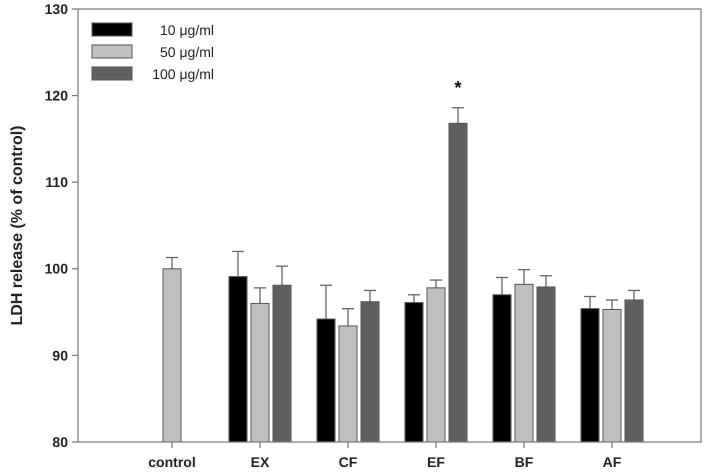 The height and width of the screenshot is (474, 707). I want to click on x-tick-label: AF, so click(612, 462).